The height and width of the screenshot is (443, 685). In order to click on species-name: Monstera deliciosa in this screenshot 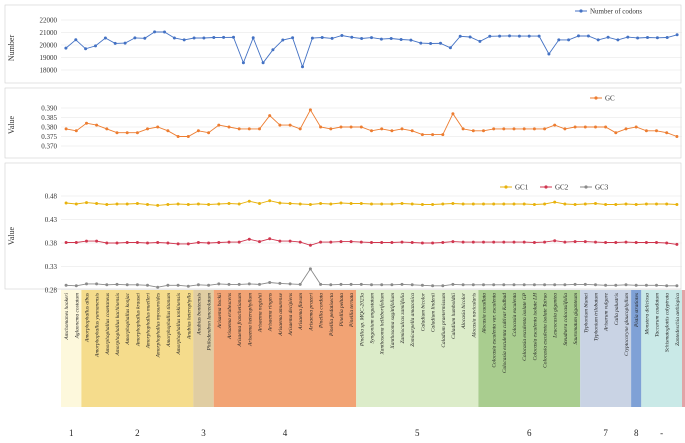, I will do `click(647, 314)`.